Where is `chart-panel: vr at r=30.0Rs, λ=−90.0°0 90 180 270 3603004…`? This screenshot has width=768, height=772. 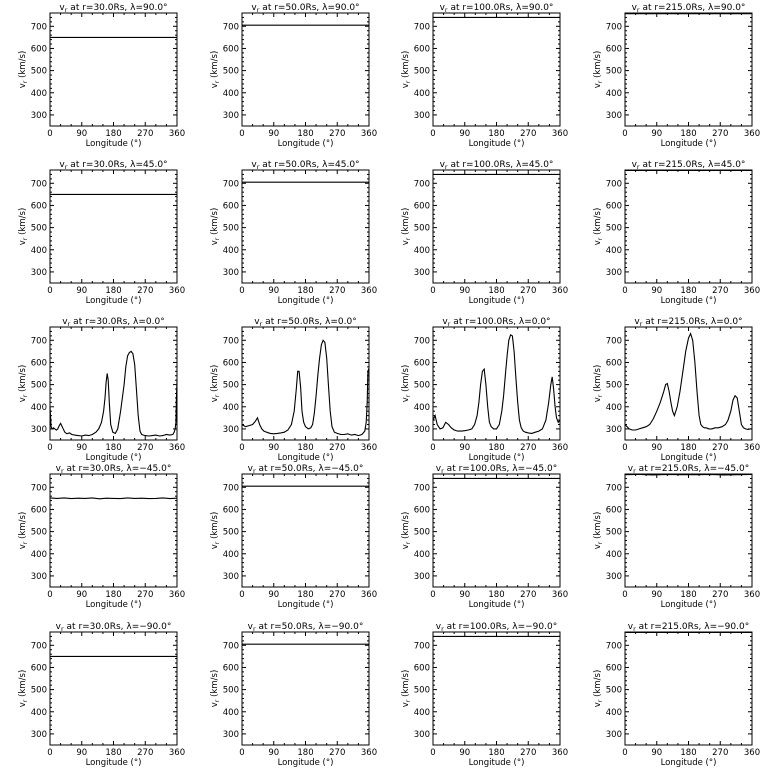
chart-panel: vr at r=30.0Rs, λ=−90.0°0 90 180 270 3603004… is located at coordinates (101, 695).